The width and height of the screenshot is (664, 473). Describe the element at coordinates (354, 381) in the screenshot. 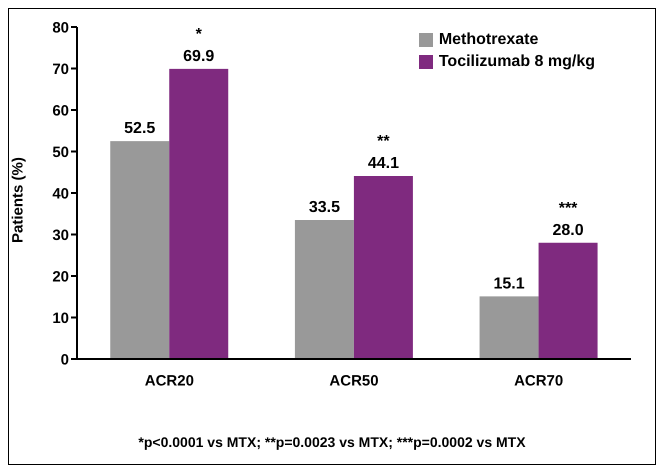

I see `x-tick-label: ACR50` at that location.